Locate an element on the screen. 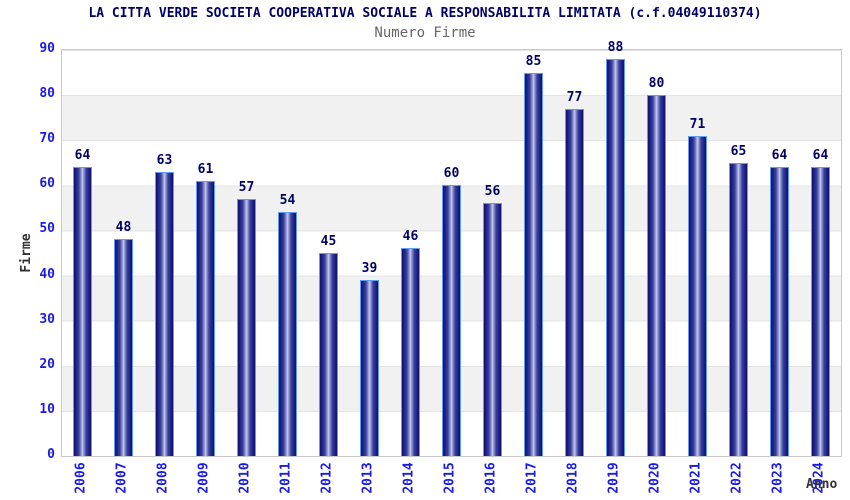  bar-value-label: 56 is located at coordinates (492, 191).